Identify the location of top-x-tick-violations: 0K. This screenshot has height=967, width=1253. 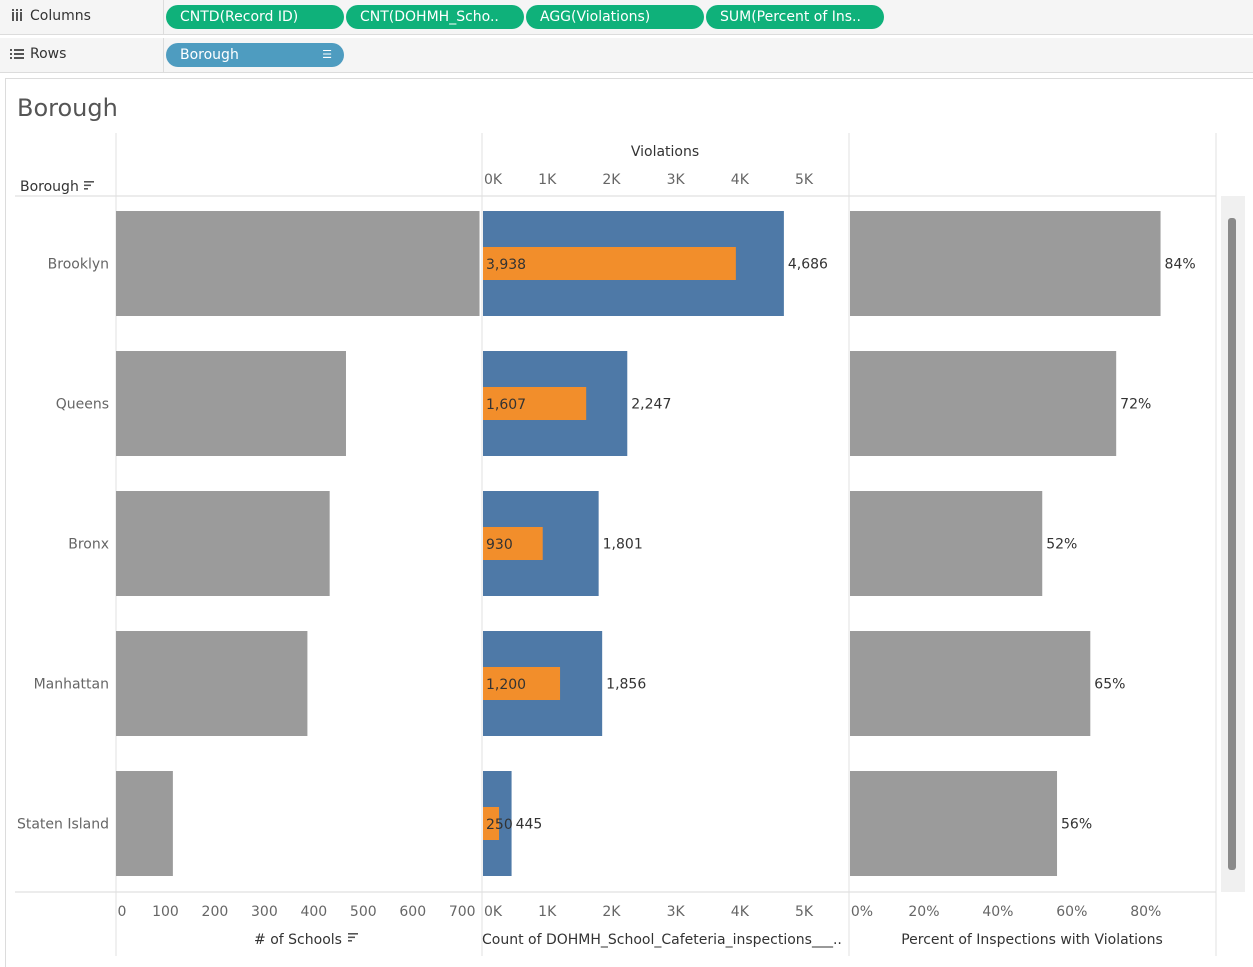
(493, 180).